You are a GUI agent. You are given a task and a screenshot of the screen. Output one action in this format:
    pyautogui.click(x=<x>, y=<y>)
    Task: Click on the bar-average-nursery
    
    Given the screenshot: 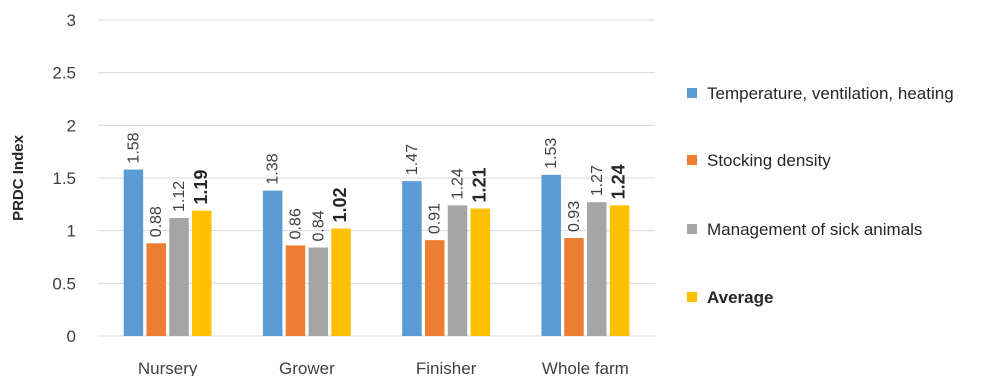 What is the action you would take?
    pyautogui.click(x=202, y=273)
    